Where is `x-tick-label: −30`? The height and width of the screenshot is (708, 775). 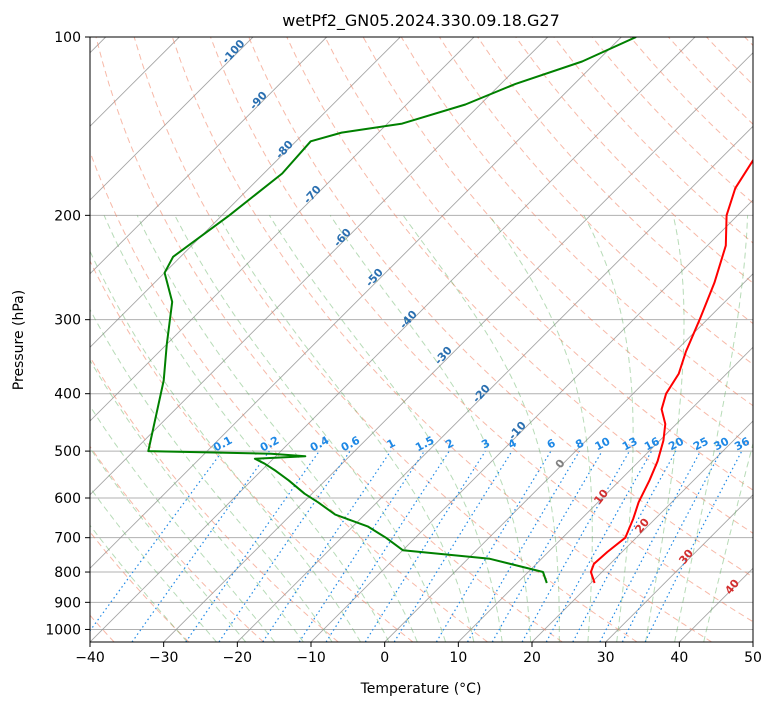 x-tick-label: −30 is located at coordinates (164, 658).